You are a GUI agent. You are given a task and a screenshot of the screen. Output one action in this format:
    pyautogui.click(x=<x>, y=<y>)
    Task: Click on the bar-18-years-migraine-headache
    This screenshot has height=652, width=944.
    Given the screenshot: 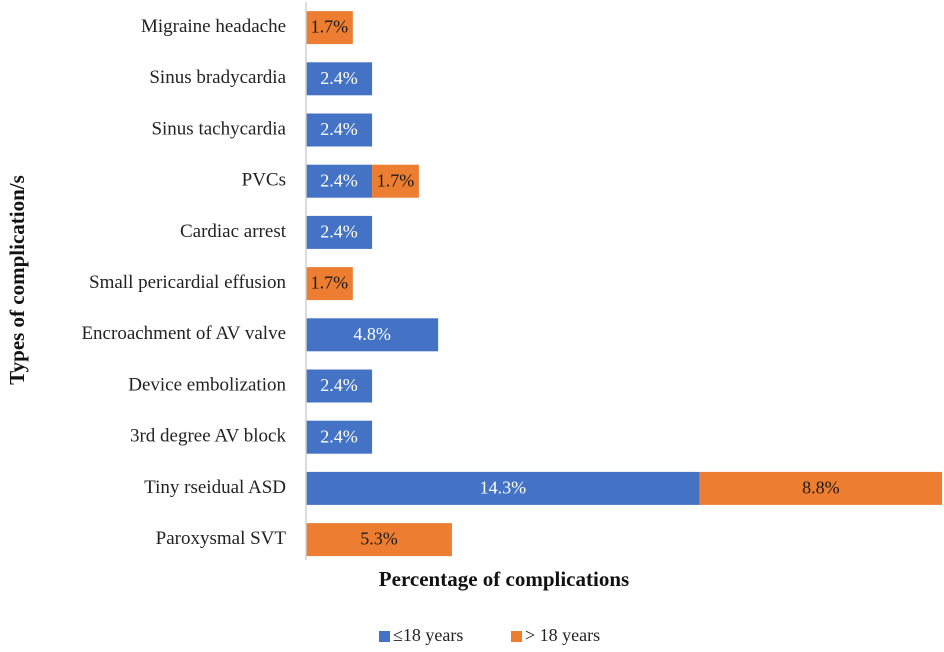 What is the action you would take?
    pyautogui.click(x=329, y=28)
    